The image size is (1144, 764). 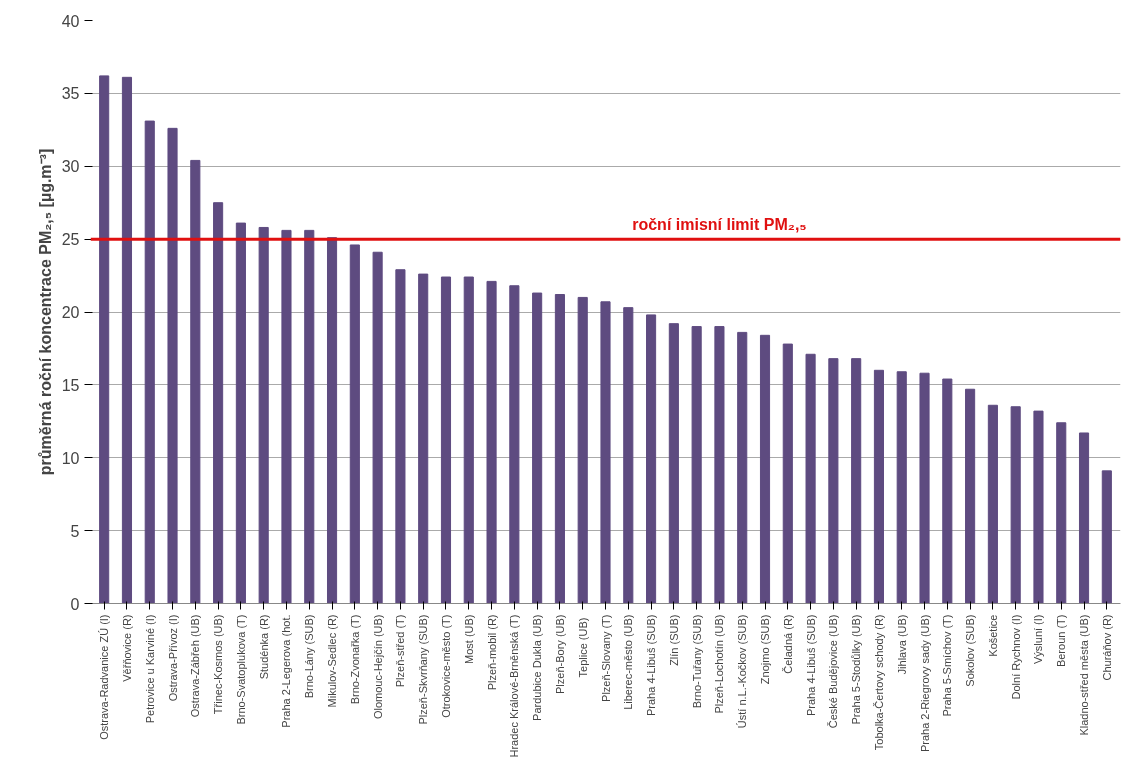 I want to click on y-tick-label: 15, so click(x=70, y=385).